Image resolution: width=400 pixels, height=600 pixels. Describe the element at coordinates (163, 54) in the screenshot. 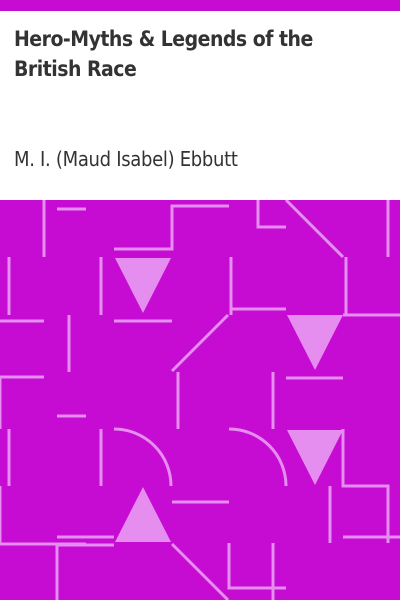

I see `book-title: Hero-Myths & Legends of the British Race` at that location.